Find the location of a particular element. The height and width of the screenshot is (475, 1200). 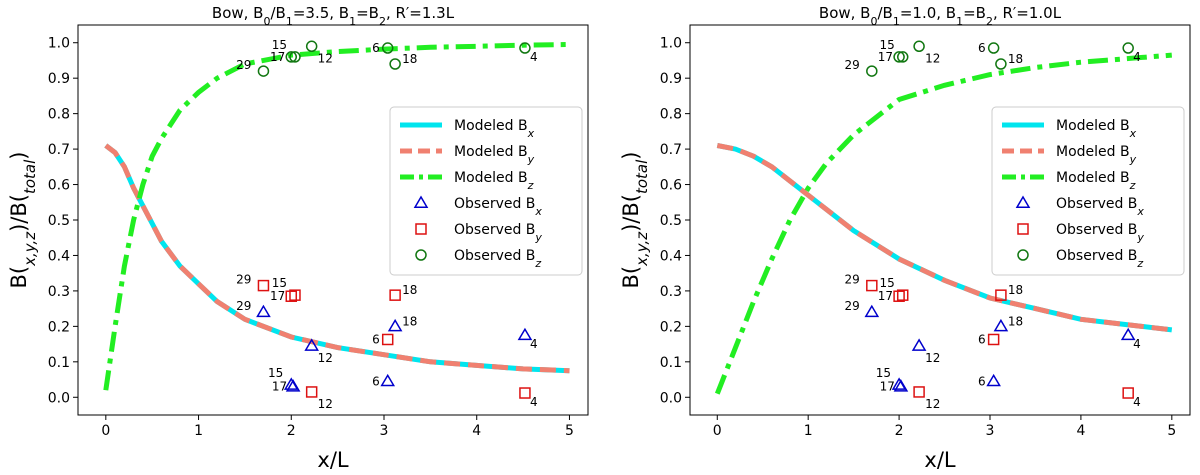

observed-bx-label: 17 is located at coordinates (279, 387).